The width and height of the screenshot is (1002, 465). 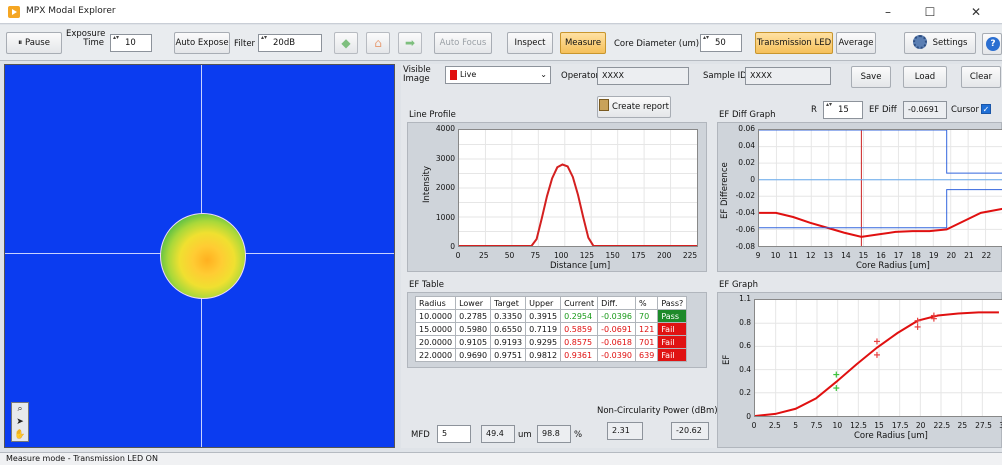 I want to click on help-button: ?, so click(x=992, y=44).